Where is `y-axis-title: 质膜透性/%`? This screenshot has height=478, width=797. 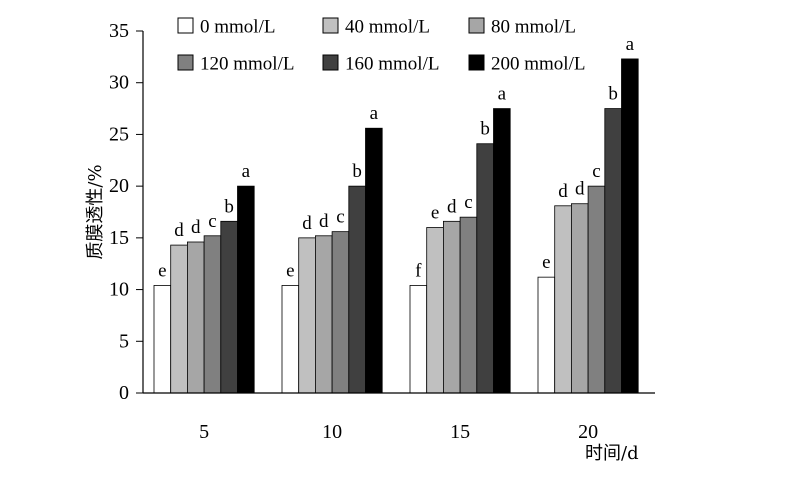
y-axis-title: 质膜透性/% is located at coordinates (95, 211).